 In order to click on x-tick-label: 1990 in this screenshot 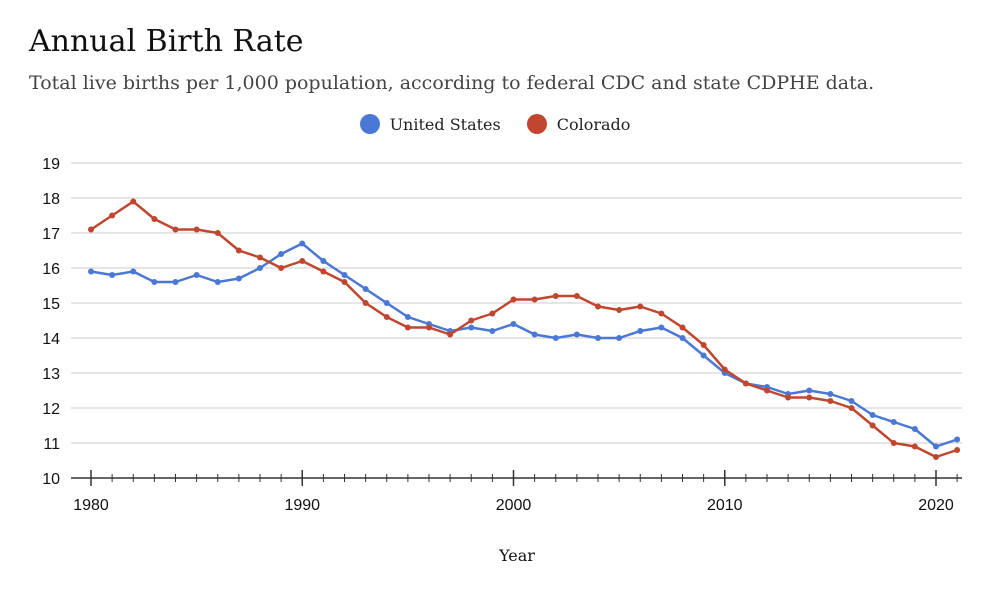, I will do `click(302, 505)`.